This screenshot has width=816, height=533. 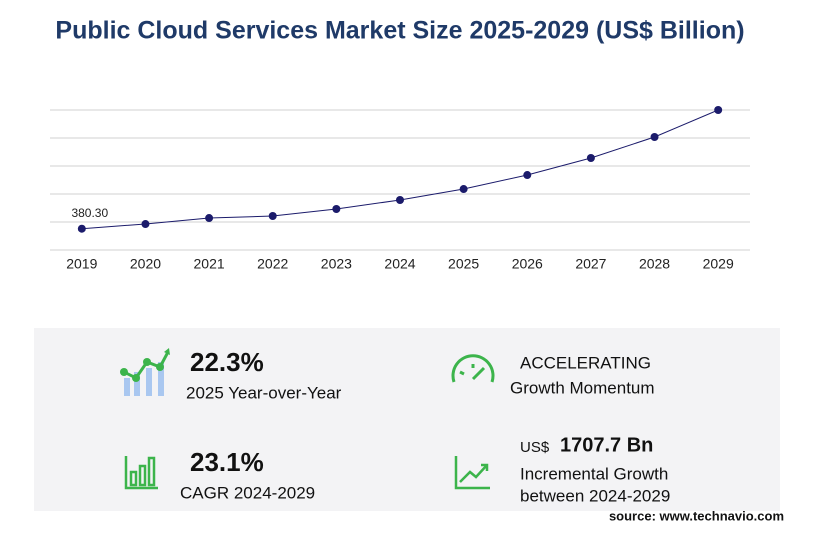 What do you see at coordinates (247, 492) in the screenshot?
I see `cagr-label: CAGR 2024-2029` at bounding box center [247, 492].